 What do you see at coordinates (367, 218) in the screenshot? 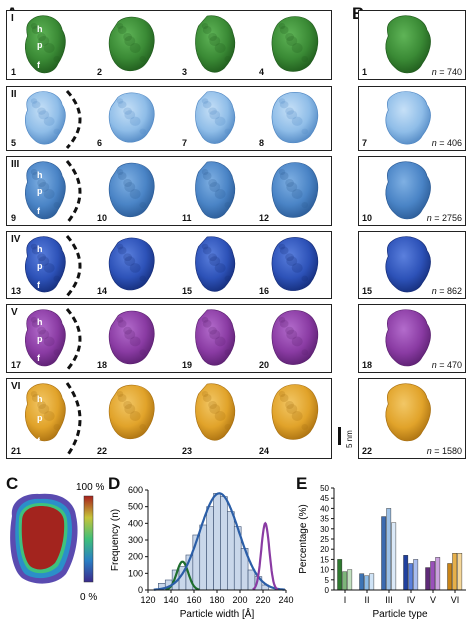
I see `class-index-label: 10` at bounding box center [367, 218].